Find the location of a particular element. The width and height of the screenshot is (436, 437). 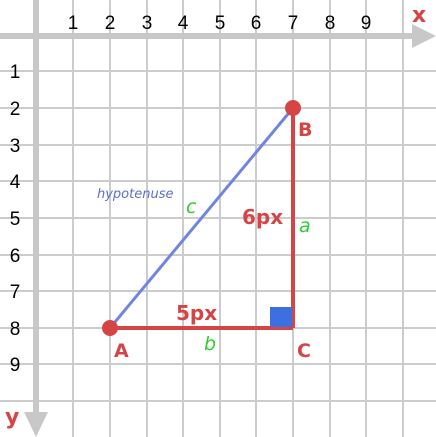

x-tick-label: 7 is located at coordinates (293, 23).